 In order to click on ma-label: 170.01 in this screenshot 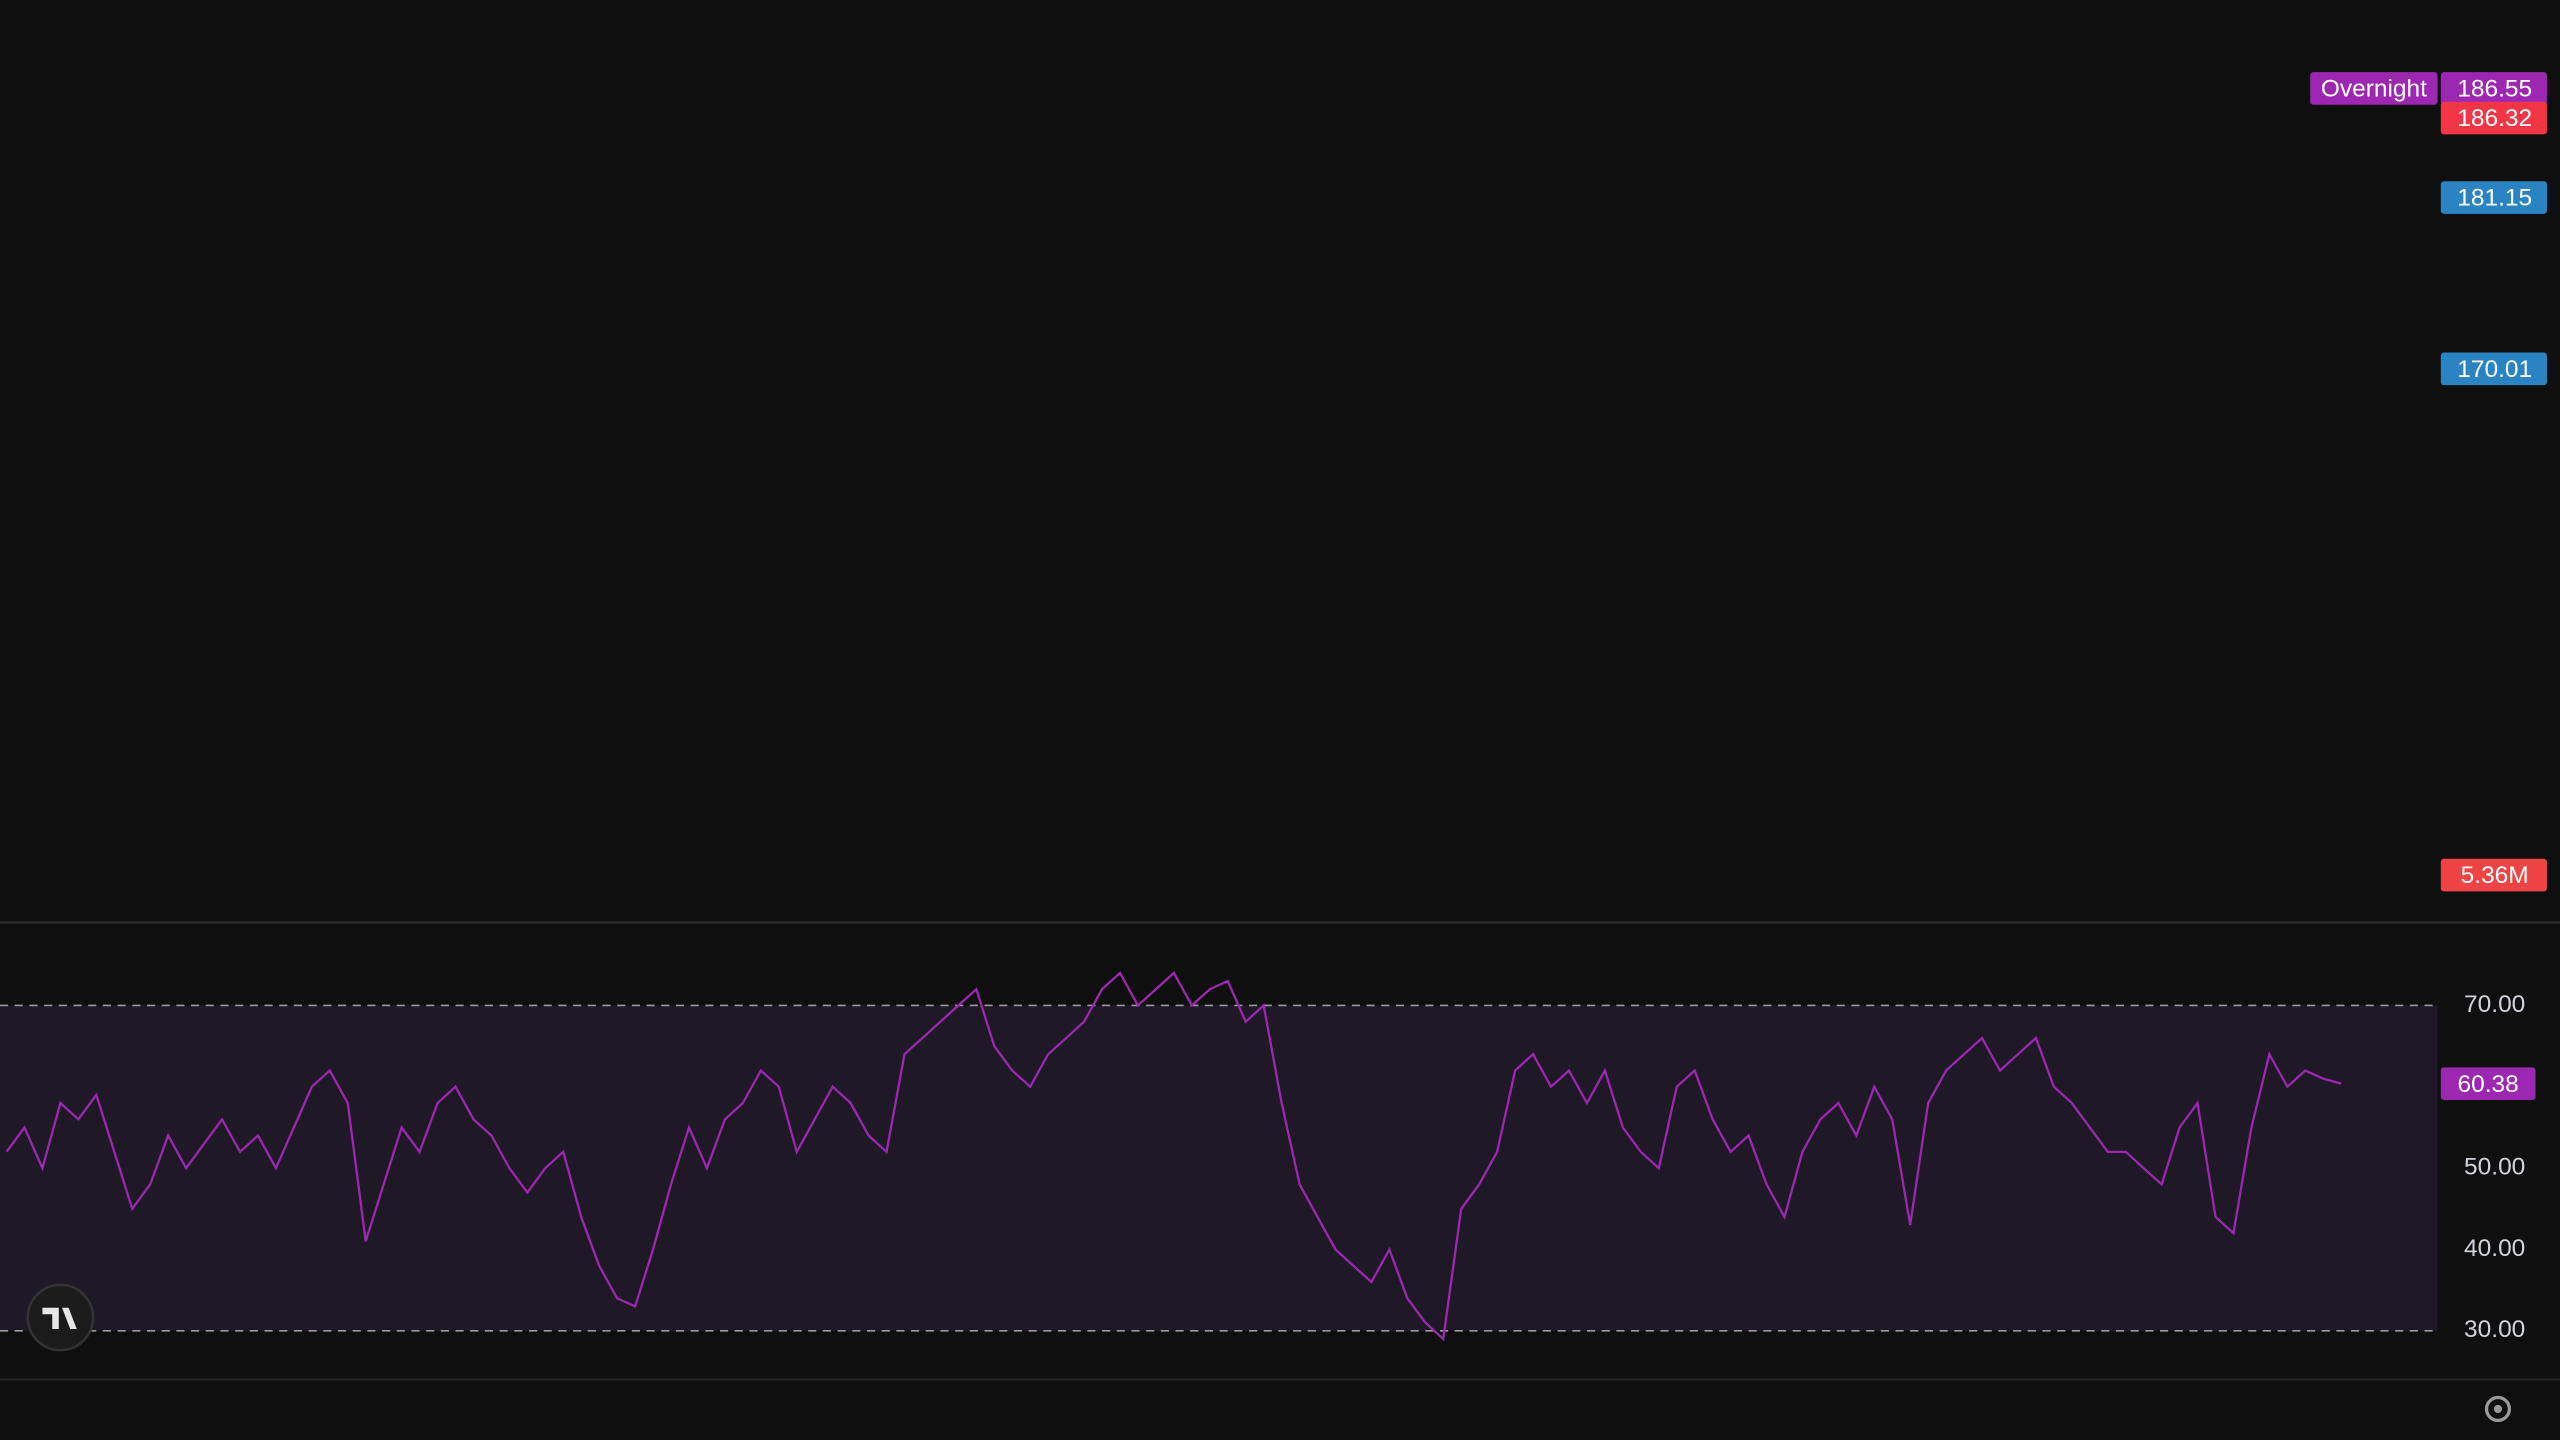, I will do `click(2494, 369)`.